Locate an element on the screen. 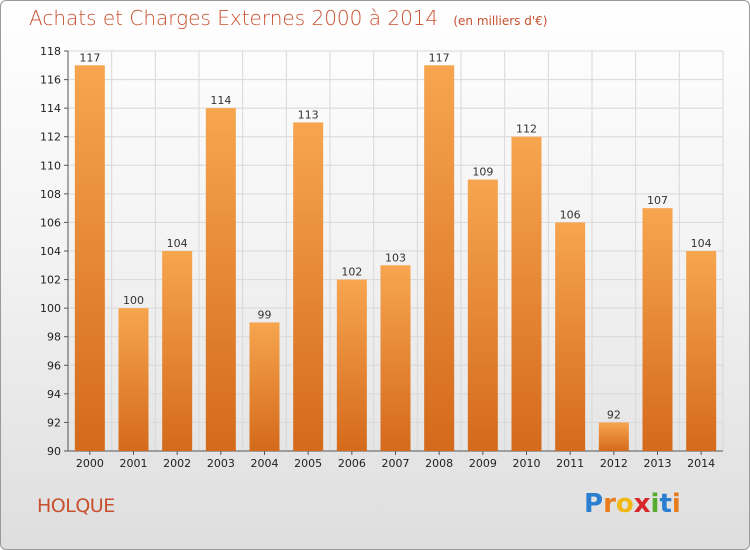  chart-subtitle: (en milliers d'€) is located at coordinates (500, 21).